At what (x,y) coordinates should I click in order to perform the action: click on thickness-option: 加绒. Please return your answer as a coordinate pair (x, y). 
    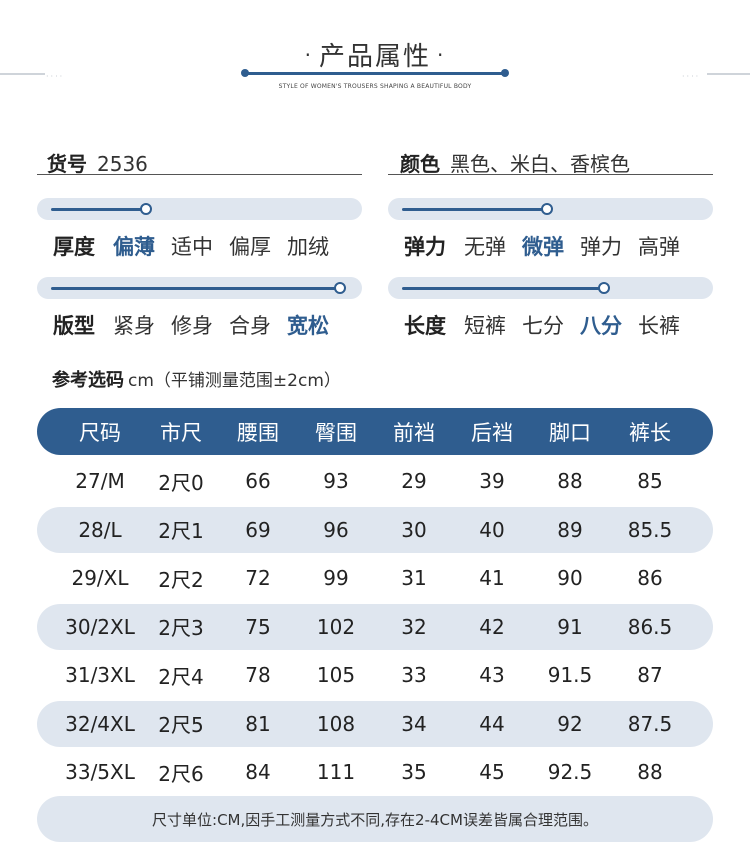
    Looking at the image, I should click on (308, 247).